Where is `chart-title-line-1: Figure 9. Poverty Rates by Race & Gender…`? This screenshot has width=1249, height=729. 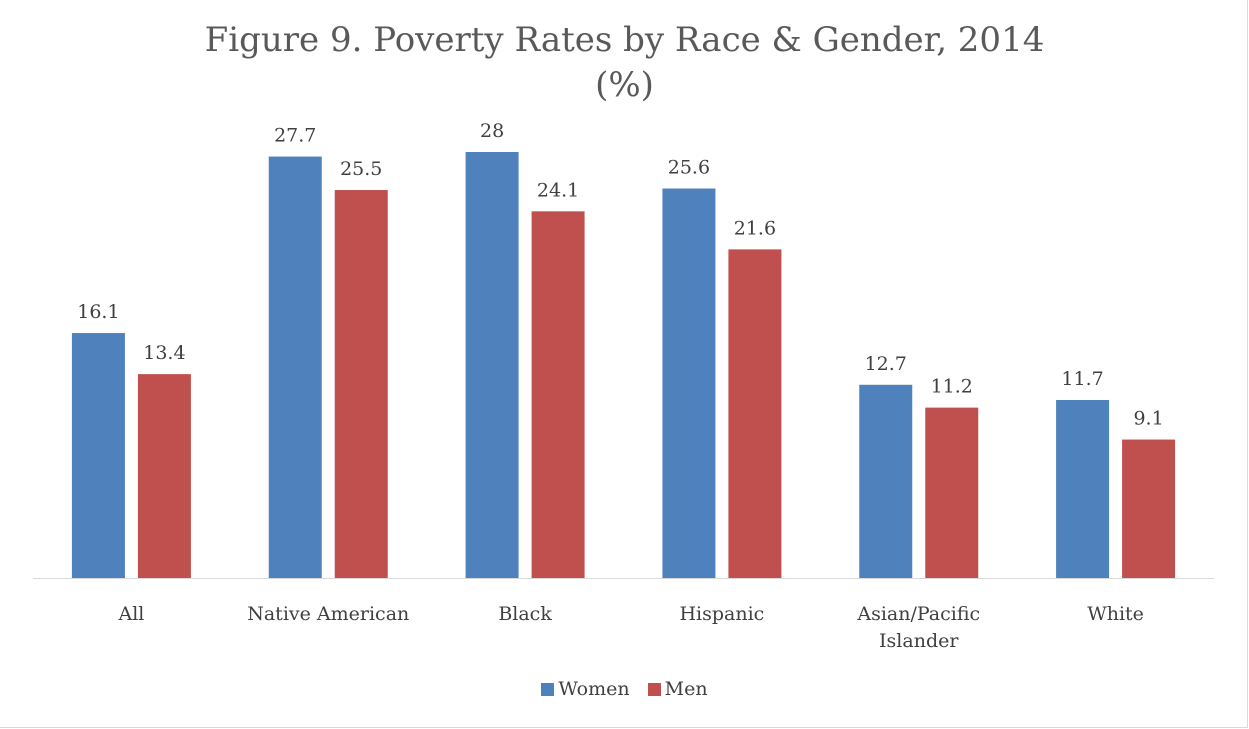 chart-title-line-1: Figure 9. Poverty Rates by Race & Gender… is located at coordinates (624, 40).